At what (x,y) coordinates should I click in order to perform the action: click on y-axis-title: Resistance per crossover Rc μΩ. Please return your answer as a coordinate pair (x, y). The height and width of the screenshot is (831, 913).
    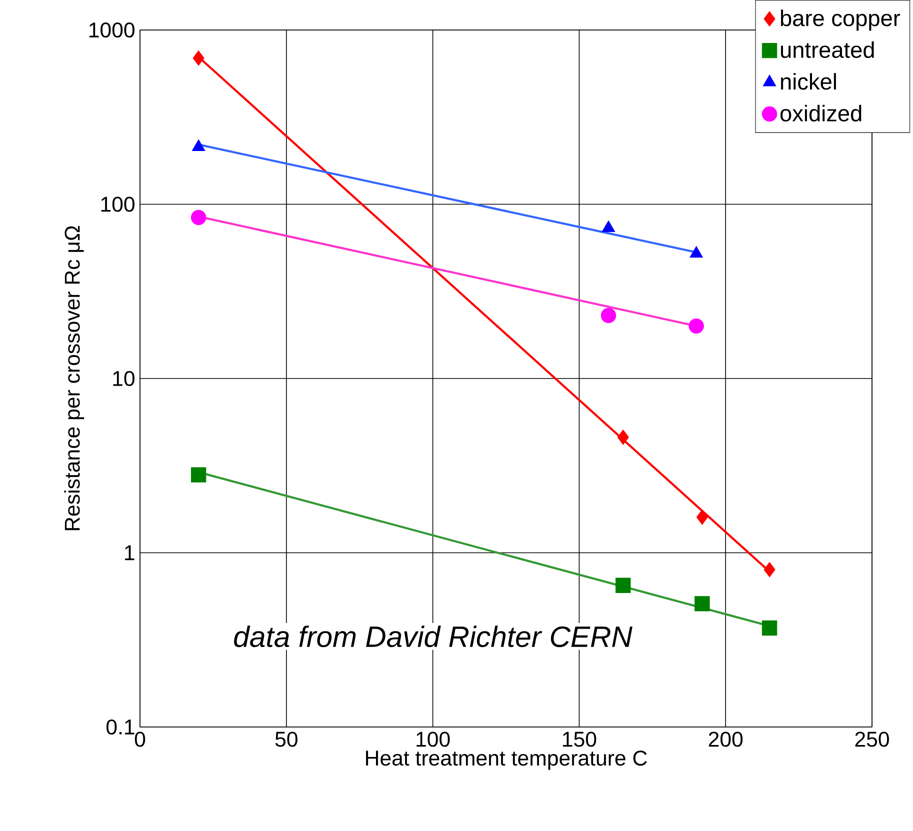
    Looking at the image, I should click on (74, 378).